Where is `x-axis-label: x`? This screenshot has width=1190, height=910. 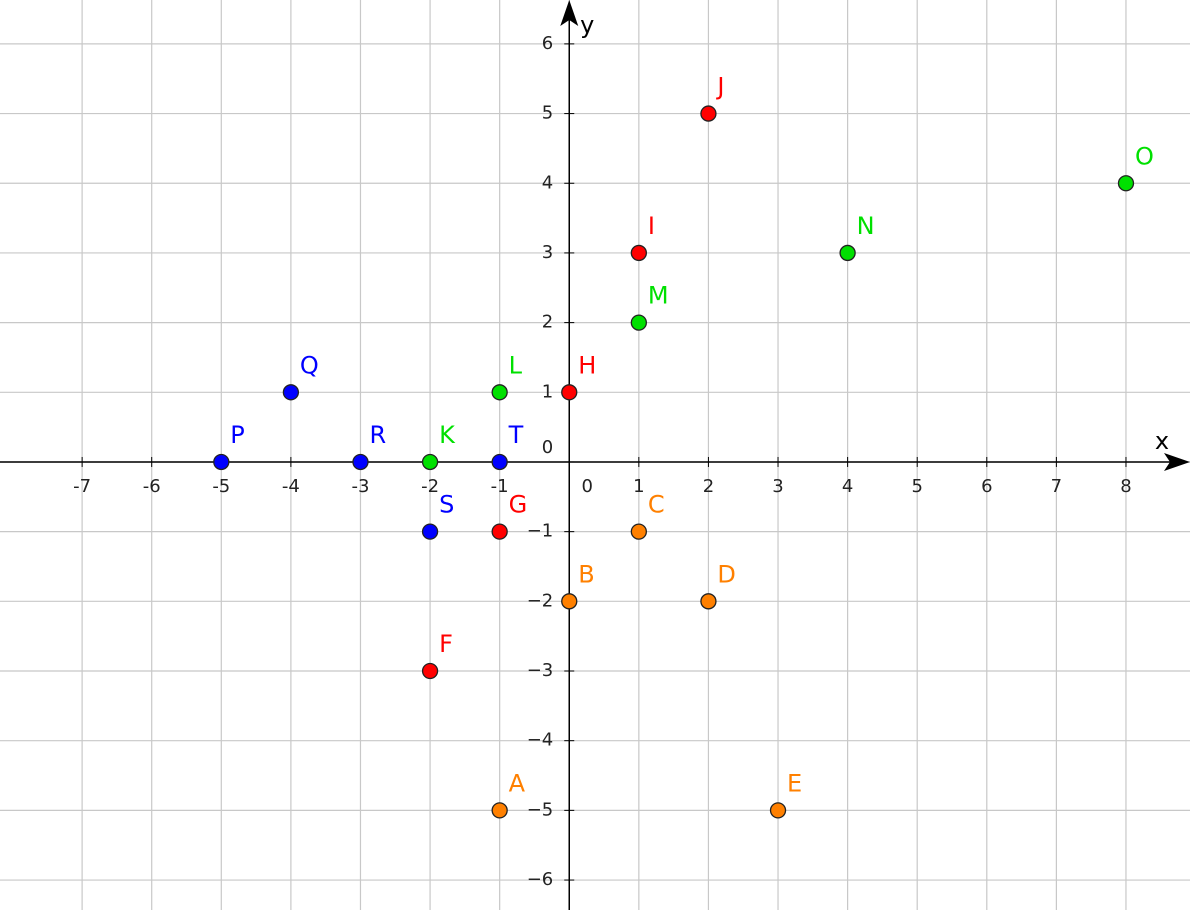
x-axis-label: x is located at coordinates (1162, 441).